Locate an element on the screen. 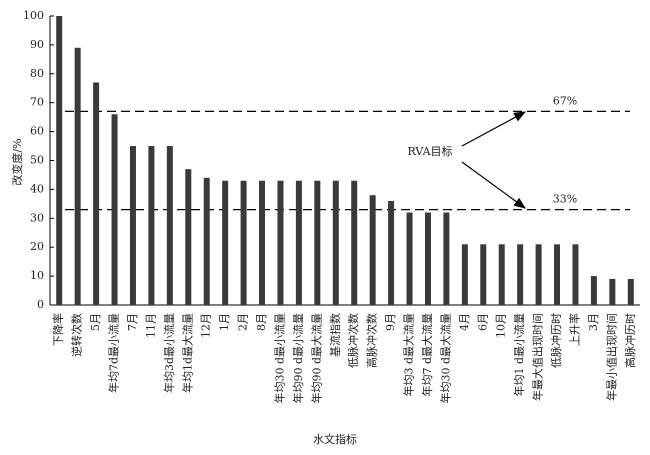 The image size is (650, 455). y-tick-label: 70 is located at coordinates (37, 102).